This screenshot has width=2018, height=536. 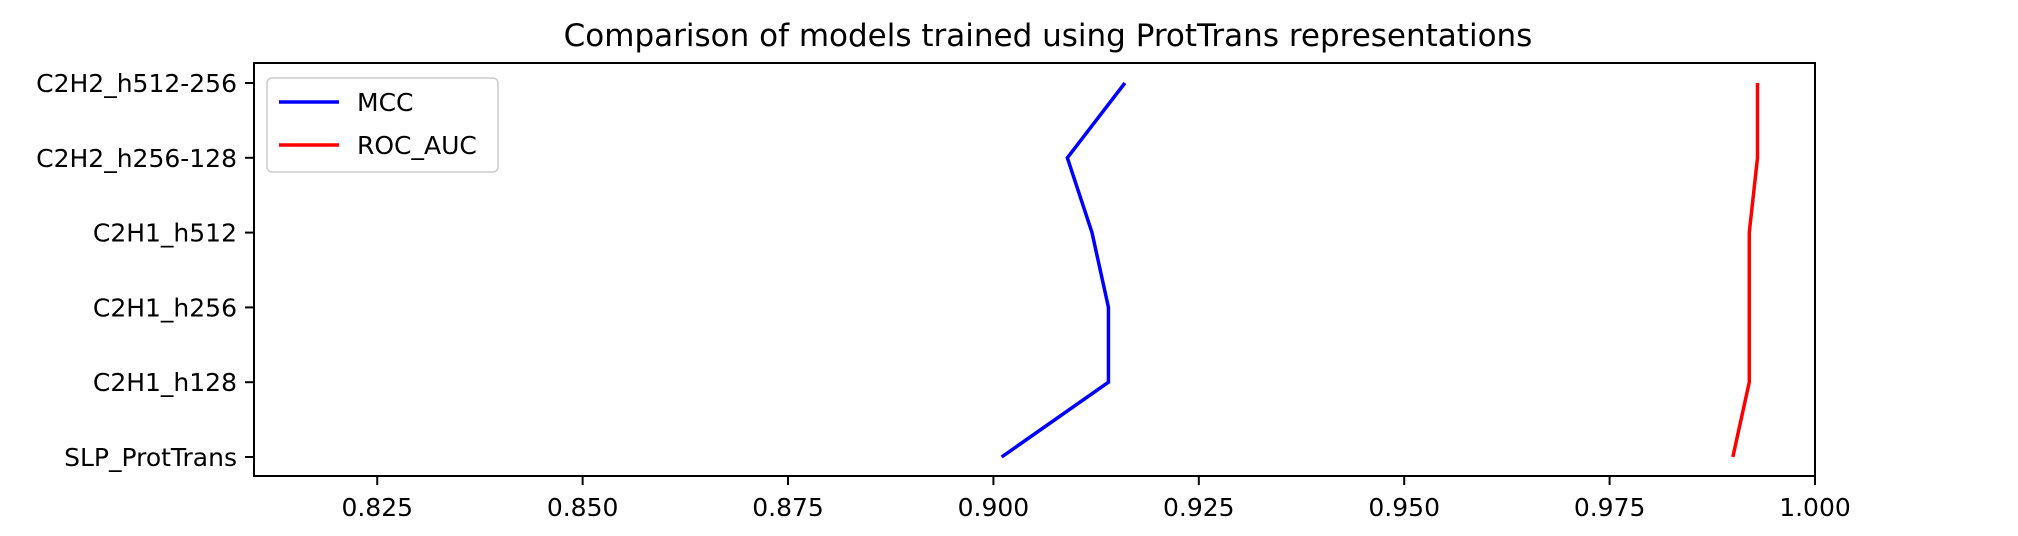 What do you see at coordinates (165, 382) in the screenshot?
I see `y-tick-label: C2H1_h128` at bounding box center [165, 382].